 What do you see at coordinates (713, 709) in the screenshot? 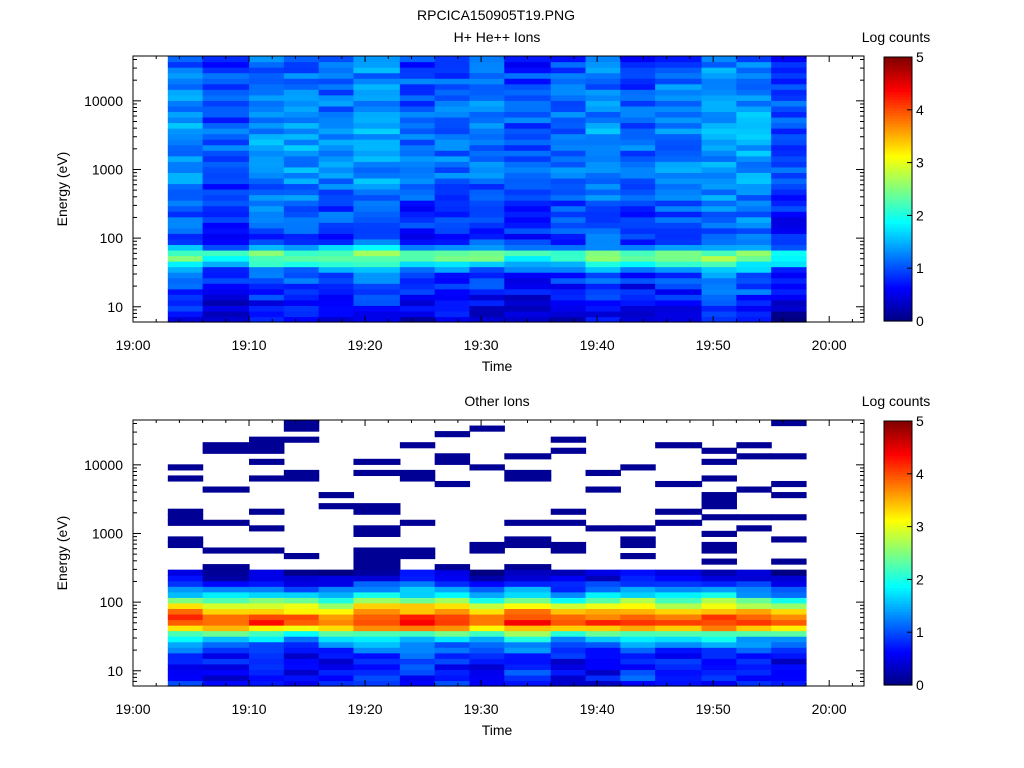
I see `x-tick-label: 19:50` at bounding box center [713, 709].